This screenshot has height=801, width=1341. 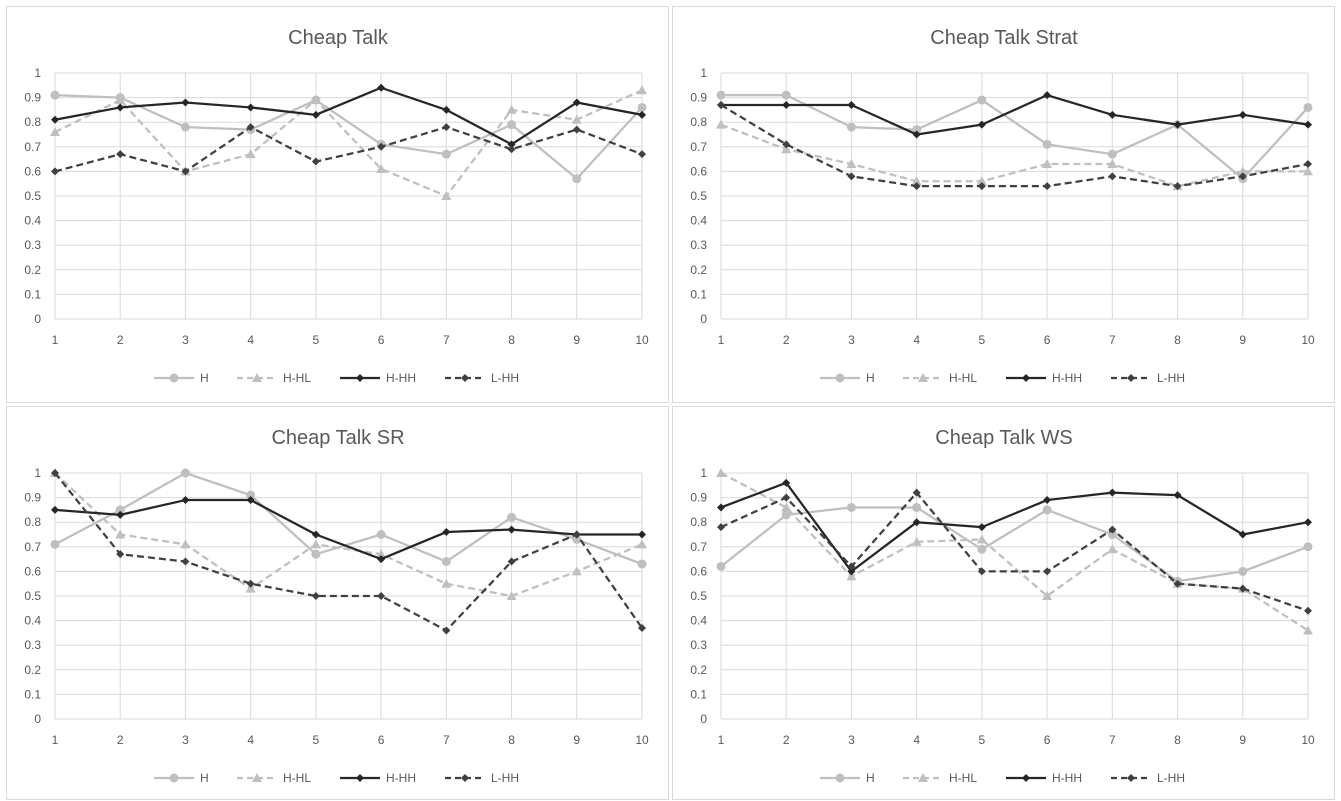 I want to click on series-h-hh, so click(x=1014, y=527).